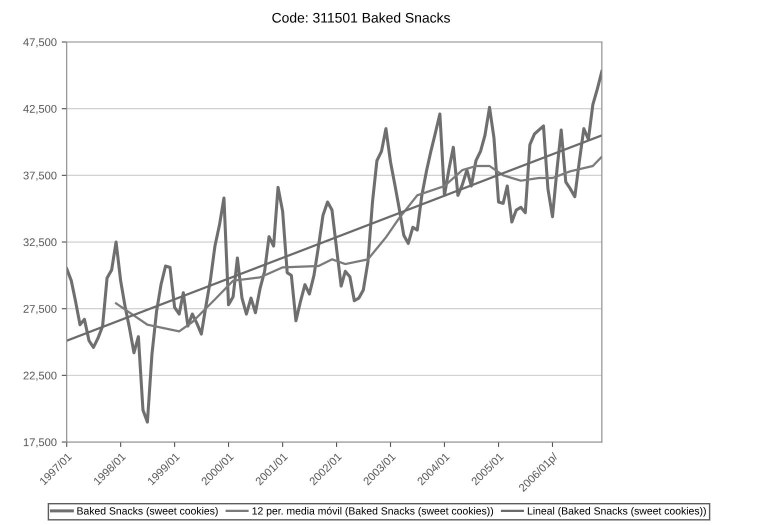 The image size is (758, 525). What do you see at coordinates (40, 109) in the screenshot?
I see `y-tick-label: 42,500` at bounding box center [40, 109].